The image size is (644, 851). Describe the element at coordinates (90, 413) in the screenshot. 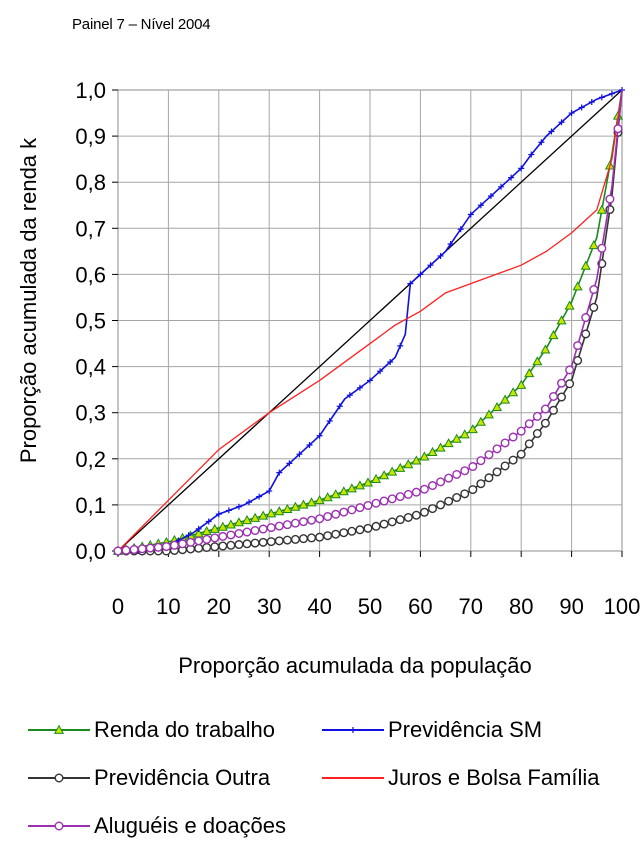

I see `y-tick-label: 0,3` at that location.